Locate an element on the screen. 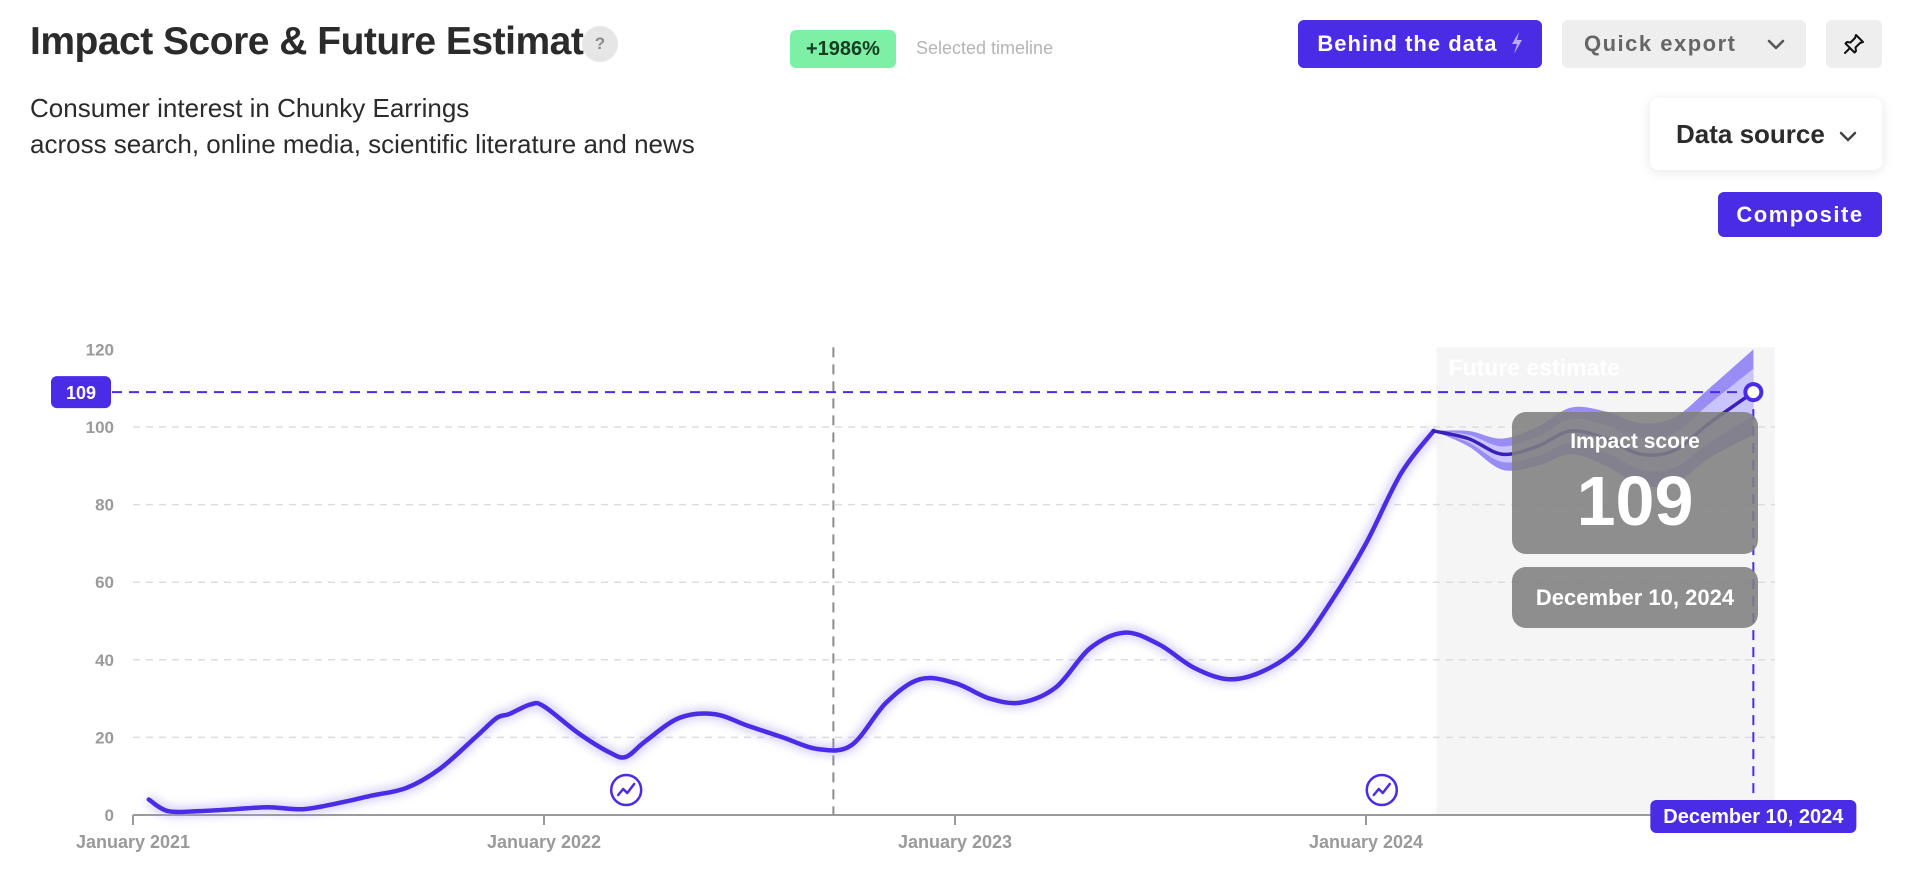  tooltip-date-box is located at coordinates (1635, 597).